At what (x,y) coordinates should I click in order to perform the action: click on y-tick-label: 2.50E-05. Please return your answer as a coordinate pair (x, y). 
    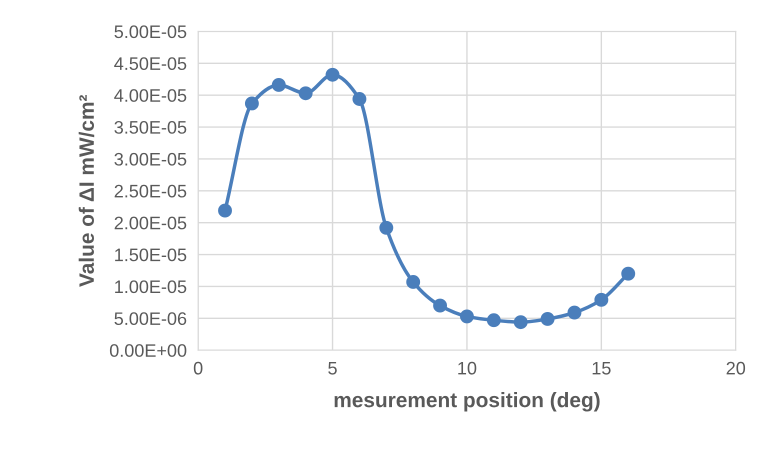
    Looking at the image, I should click on (150, 191).